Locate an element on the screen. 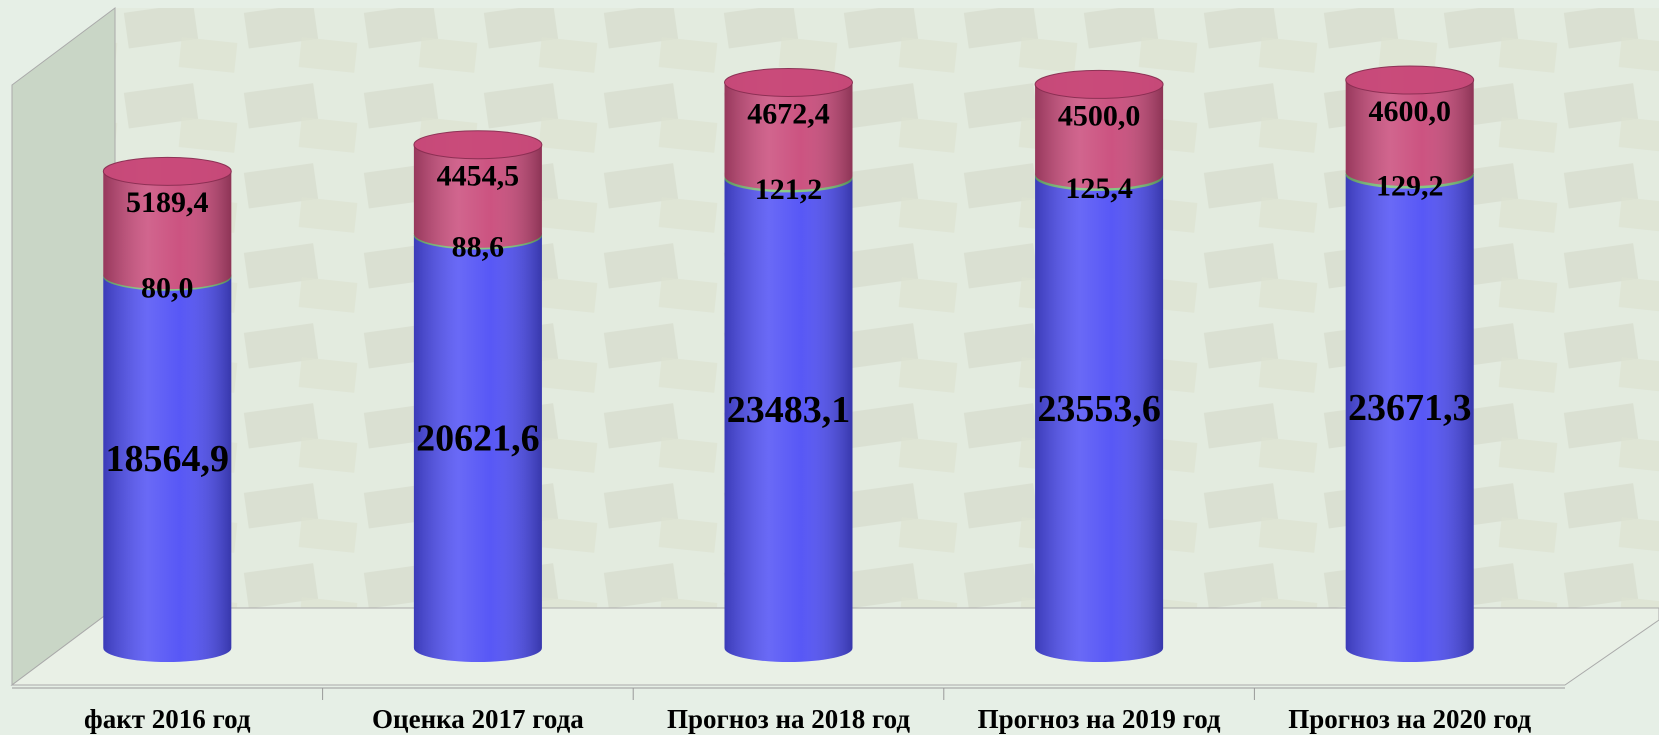  data-label: 4454,5 is located at coordinates (478, 176).